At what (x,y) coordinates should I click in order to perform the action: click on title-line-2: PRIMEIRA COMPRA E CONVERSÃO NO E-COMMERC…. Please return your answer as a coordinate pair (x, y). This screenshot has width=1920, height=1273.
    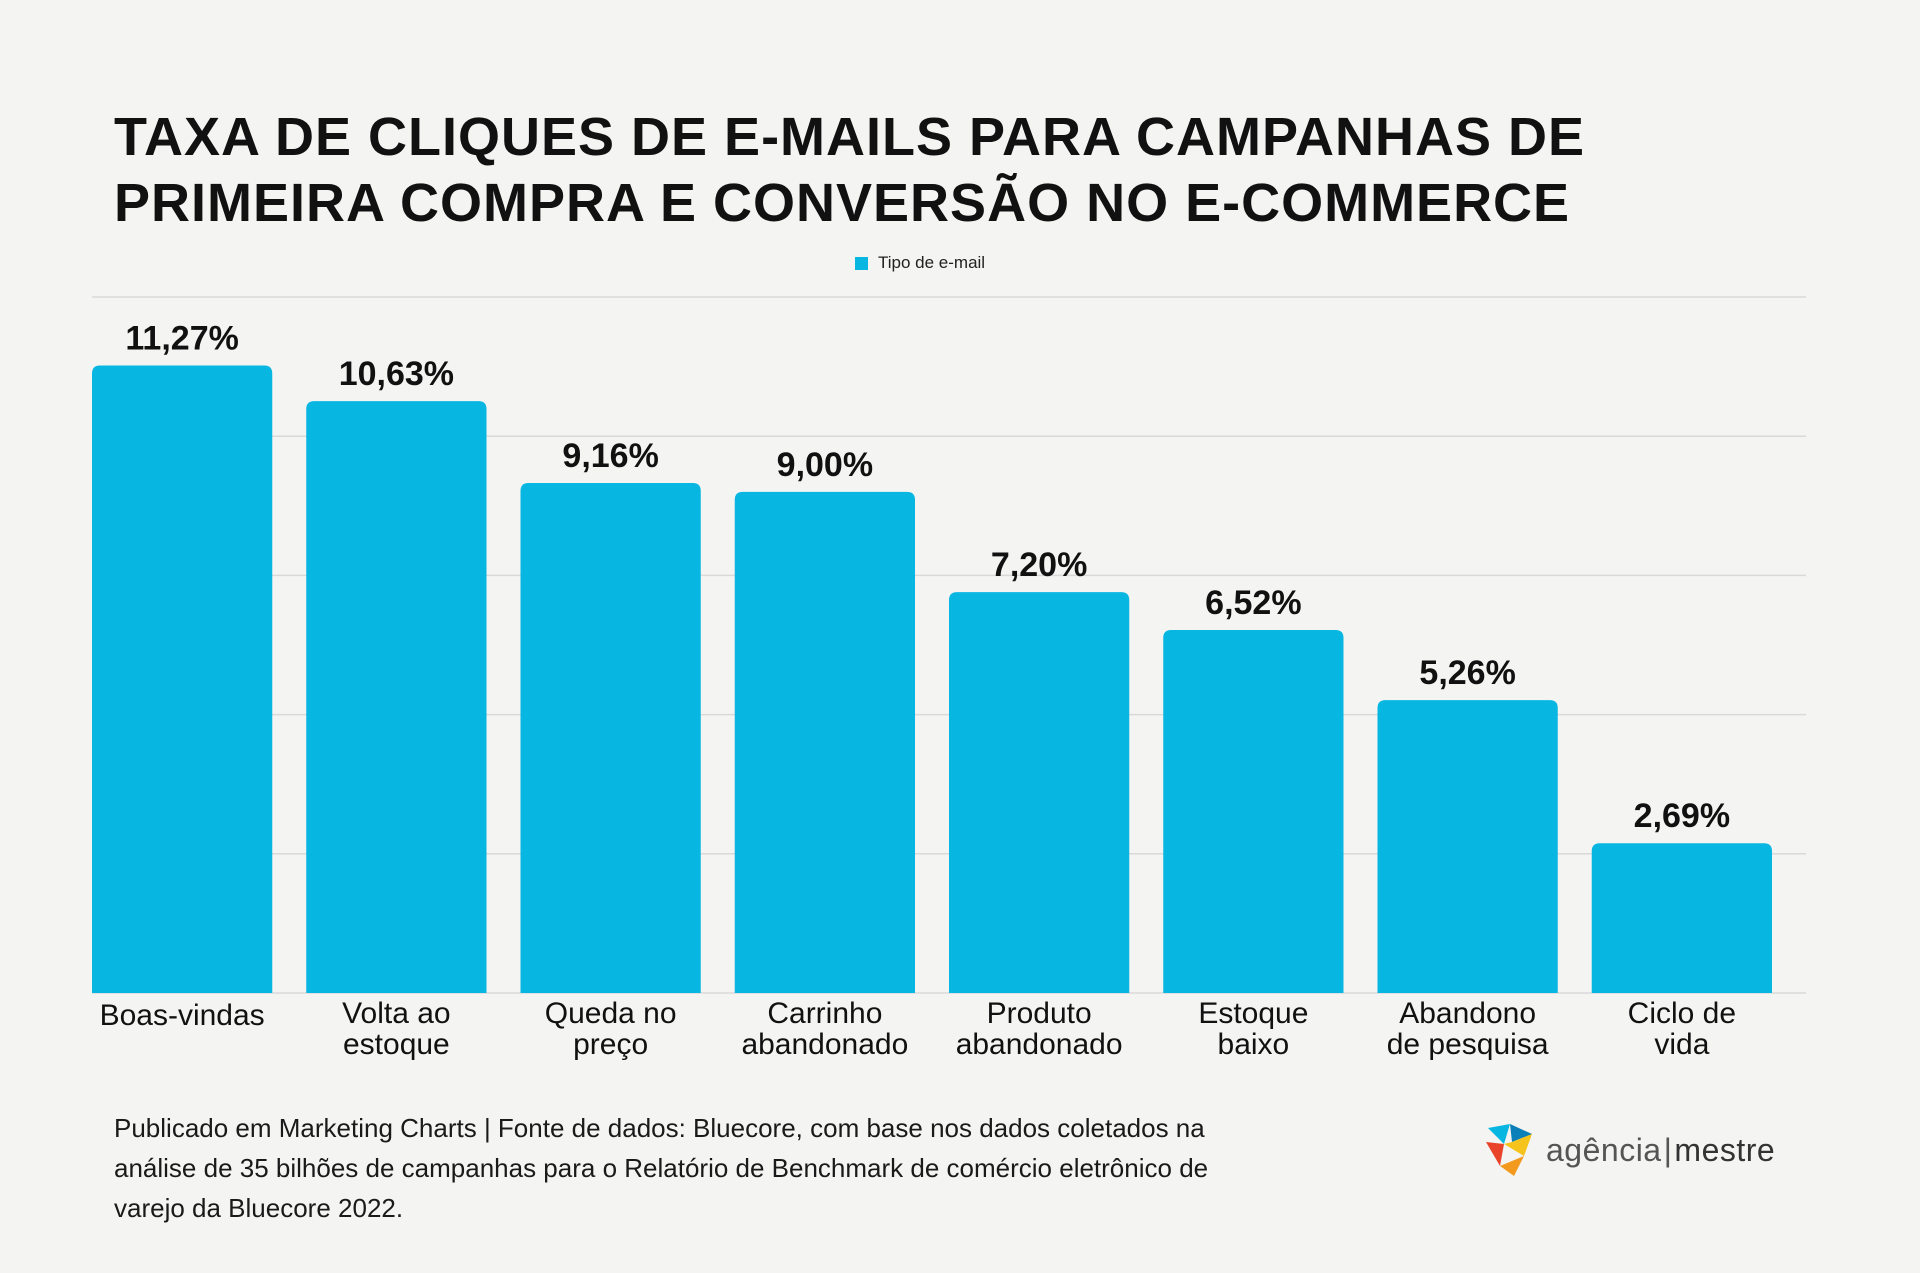
    Looking at the image, I should click on (842, 203).